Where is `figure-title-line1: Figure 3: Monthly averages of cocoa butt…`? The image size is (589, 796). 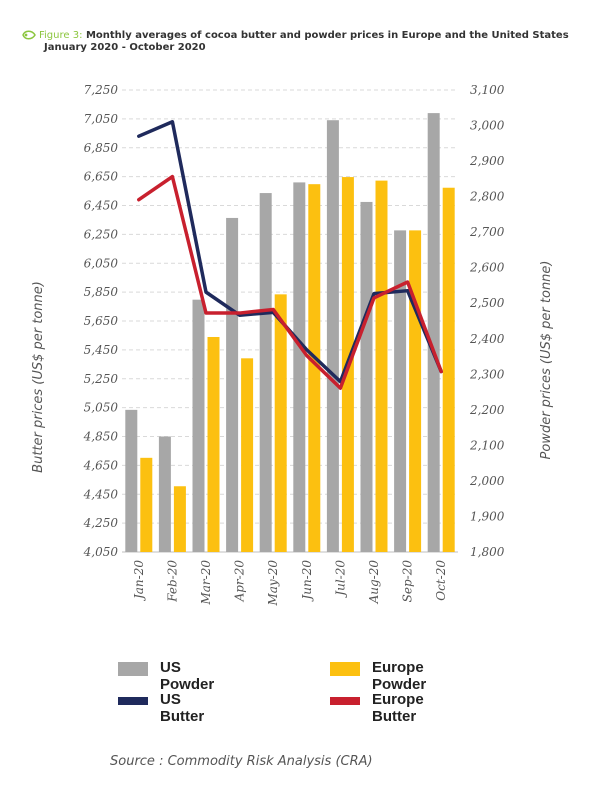
figure-title-line1: Figure 3: Monthly averages of cocoa butt… is located at coordinates (297, 36).